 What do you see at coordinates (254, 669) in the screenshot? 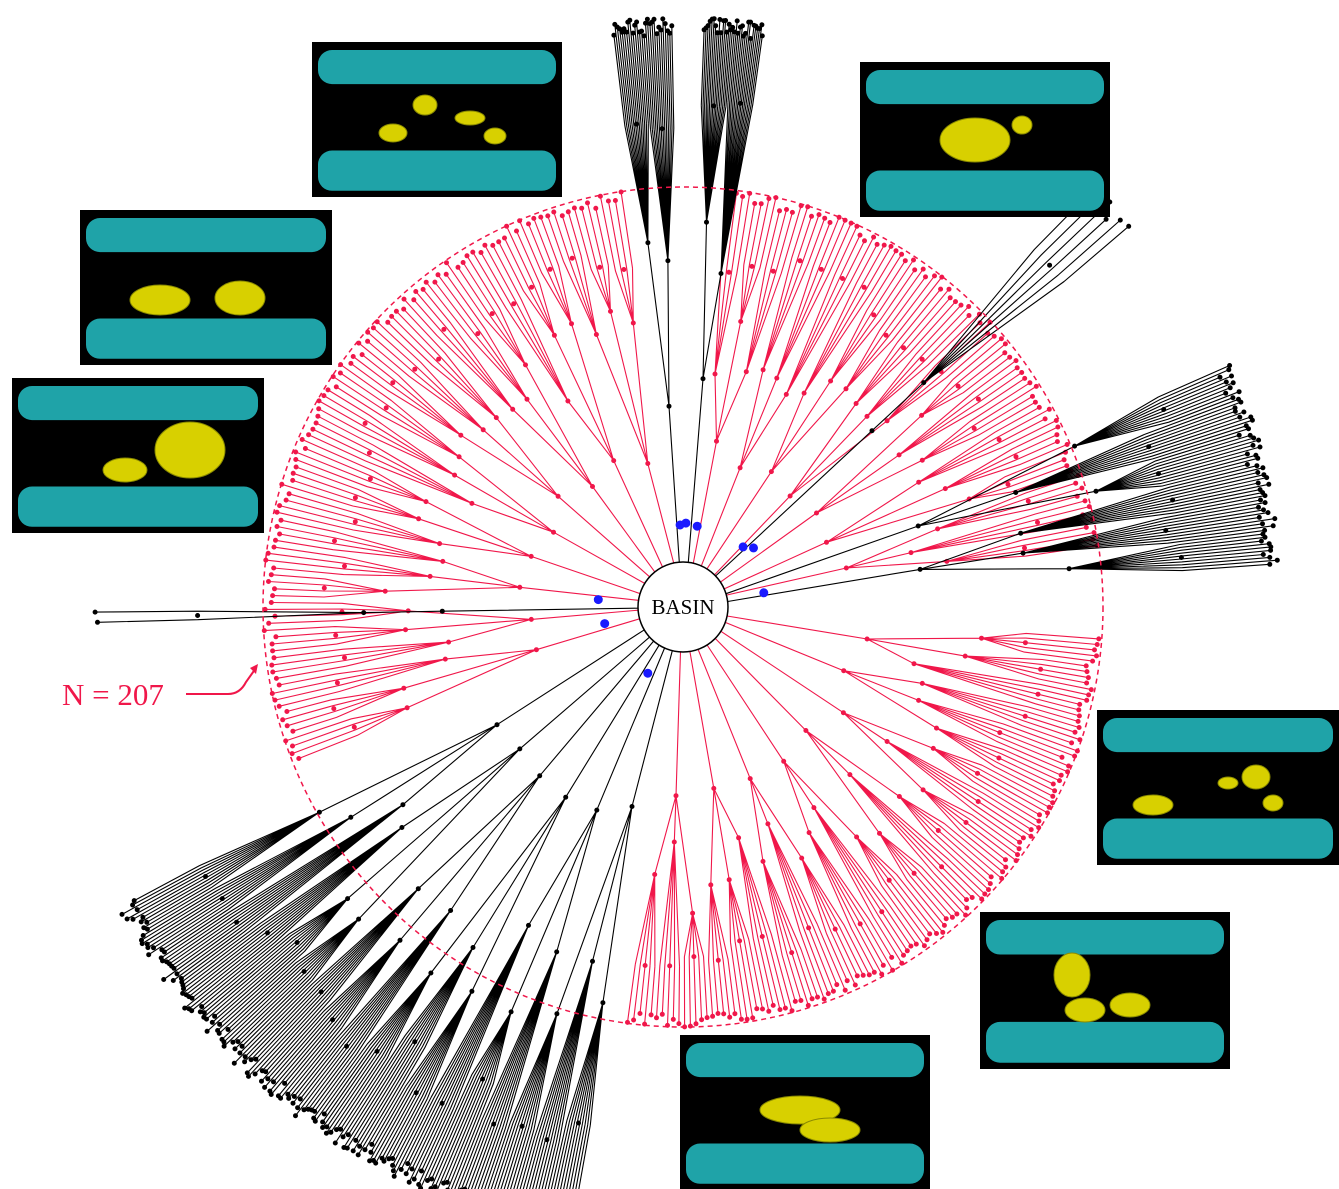
I see `annotation-arrowhead` at bounding box center [254, 669].